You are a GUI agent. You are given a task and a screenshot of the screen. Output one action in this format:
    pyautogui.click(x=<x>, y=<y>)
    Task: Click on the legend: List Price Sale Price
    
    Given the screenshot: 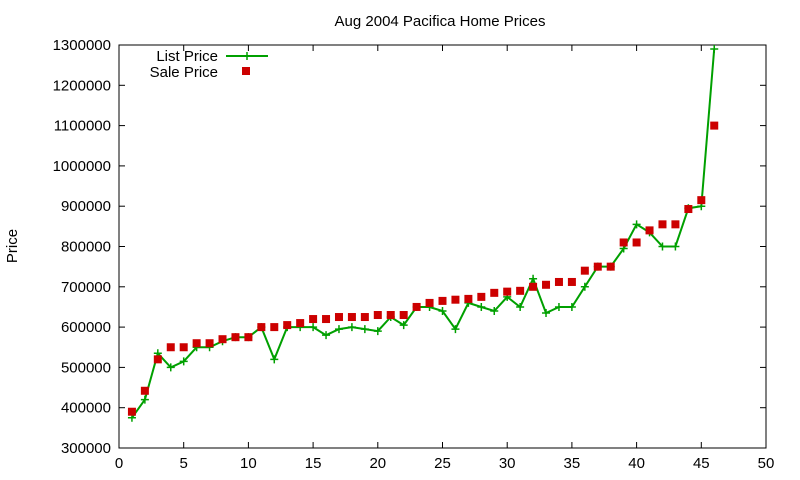 What is the action you would take?
    pyautogui.click(x=209, y=64)
    